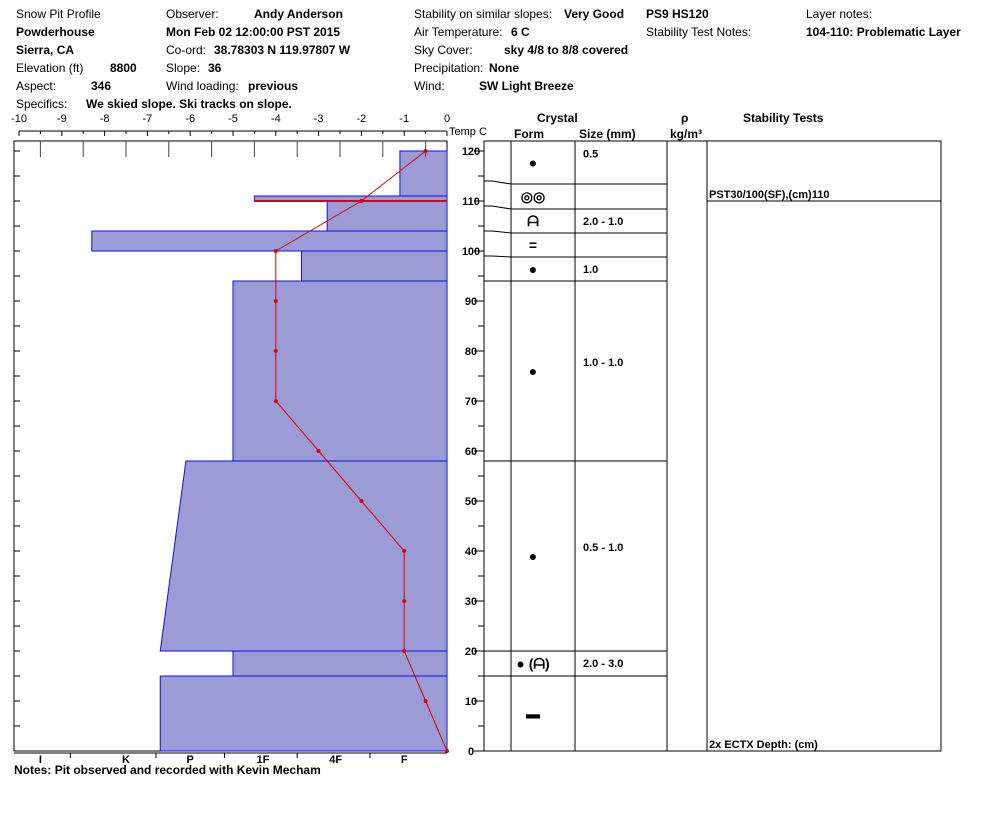 The image size is (994, 840). Describe the element at coordinates (590, 155) in the screenshot. I see `layer-size: 0.5` at that location.